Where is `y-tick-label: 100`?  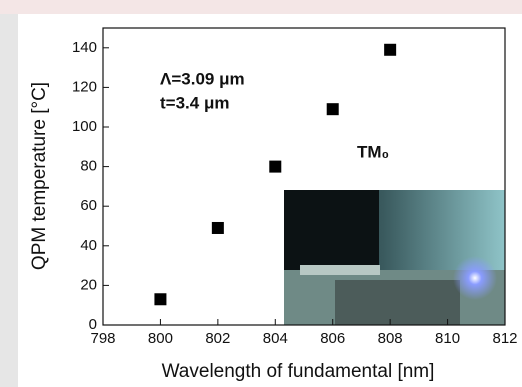 y-tick-label: 100 is located at coordinates (84, 126).